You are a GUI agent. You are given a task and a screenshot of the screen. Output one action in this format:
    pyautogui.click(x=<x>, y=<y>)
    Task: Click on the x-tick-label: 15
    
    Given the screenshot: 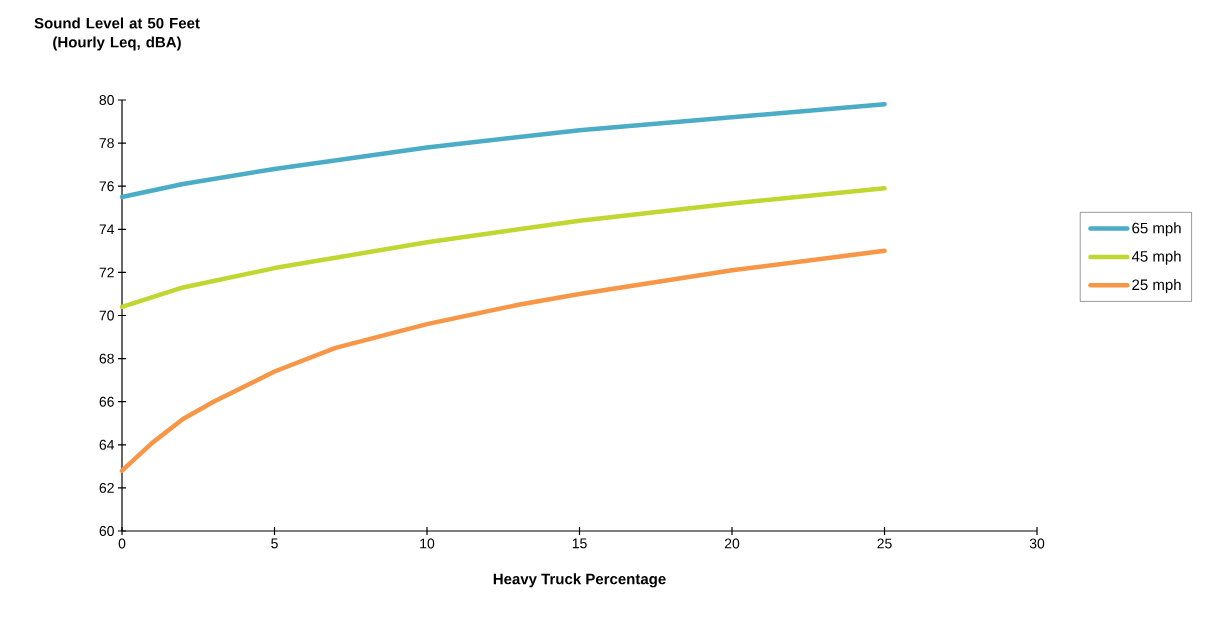 What is the action you would take?
    pyautogui.click(x=579, y=543)
    